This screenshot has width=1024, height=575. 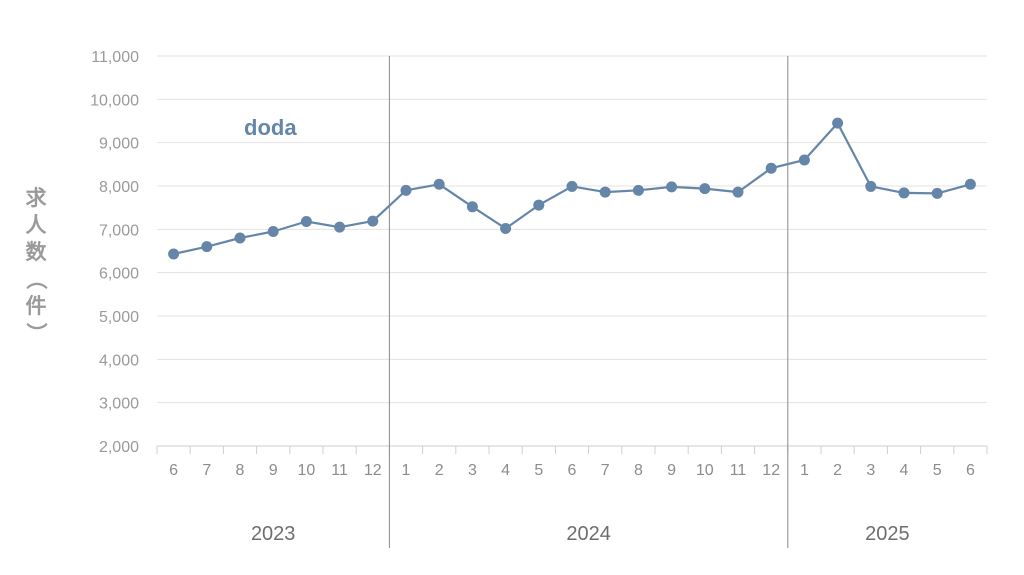 I want to click on y-axis-label-char: 件, so click(x=36, y=306).